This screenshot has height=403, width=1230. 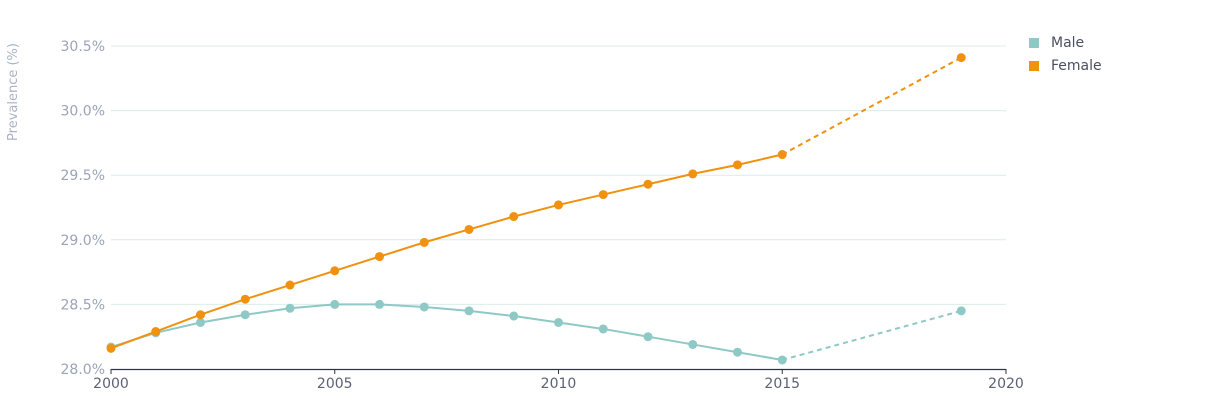 I want to click on x-tick-label: 2000, so click(x=111, y=384).